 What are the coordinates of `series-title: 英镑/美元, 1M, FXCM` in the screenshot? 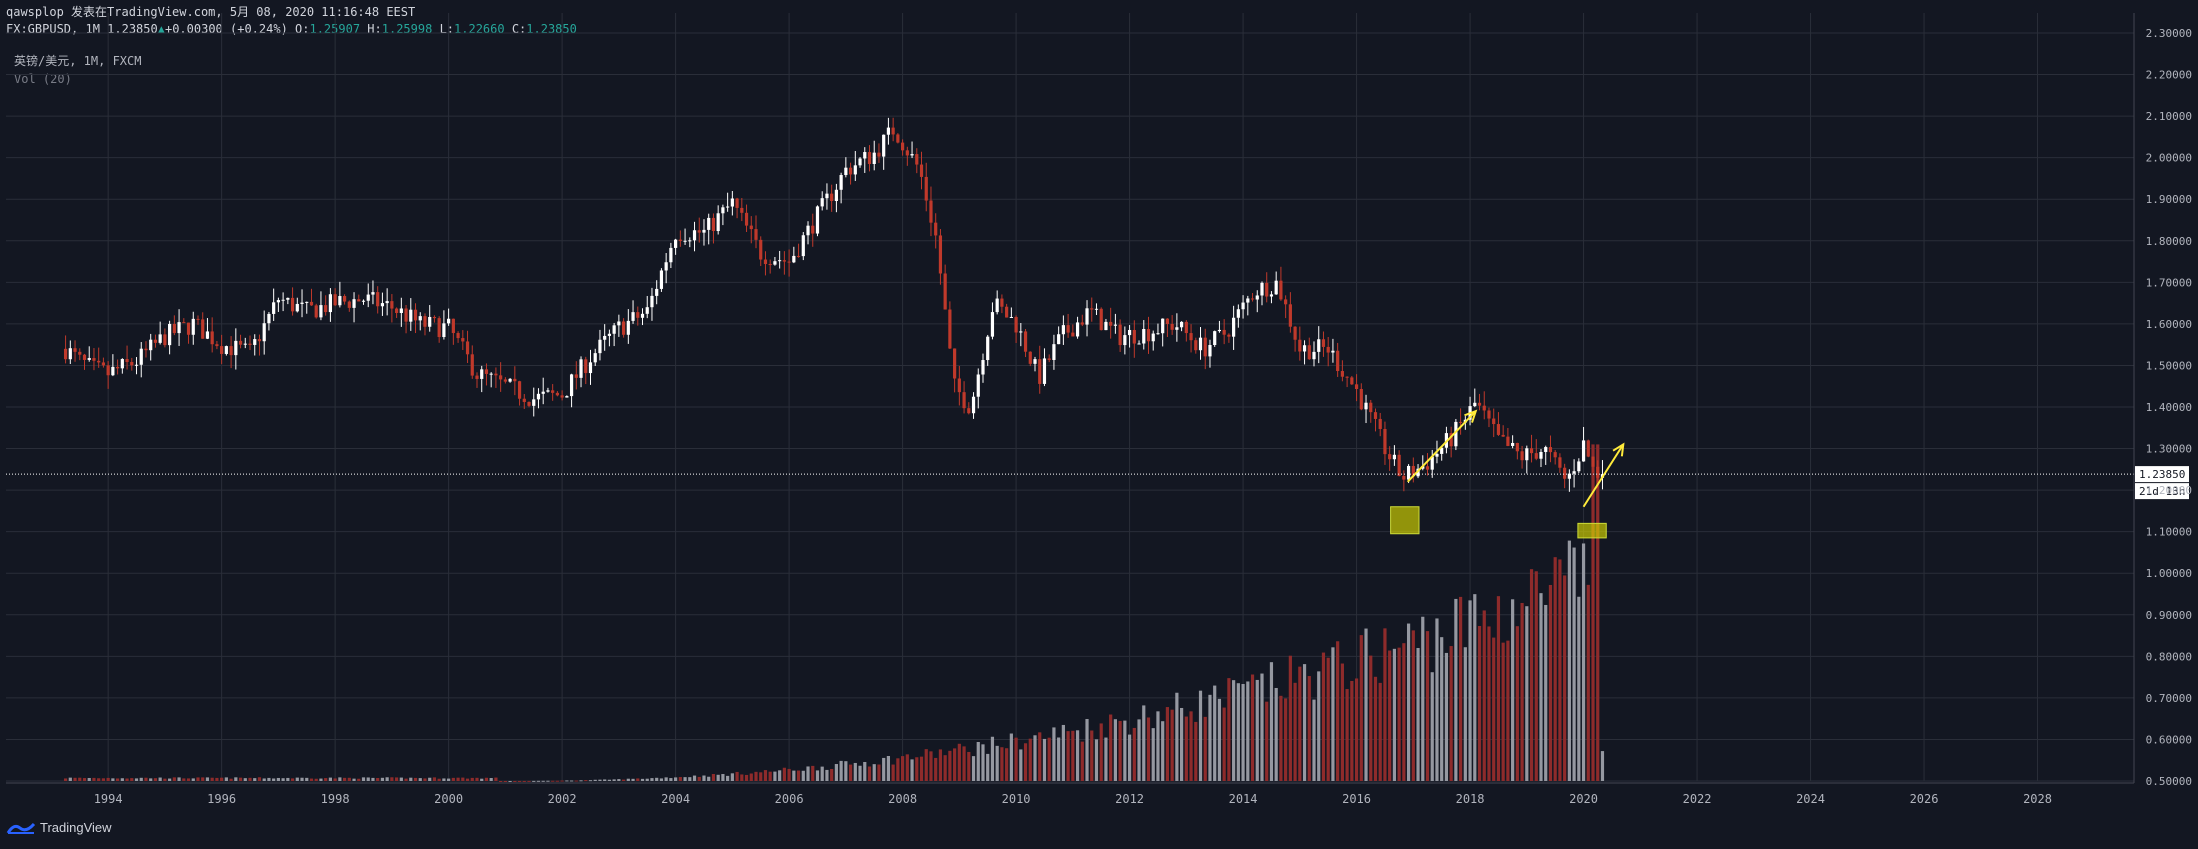 It's located at (78, 61).